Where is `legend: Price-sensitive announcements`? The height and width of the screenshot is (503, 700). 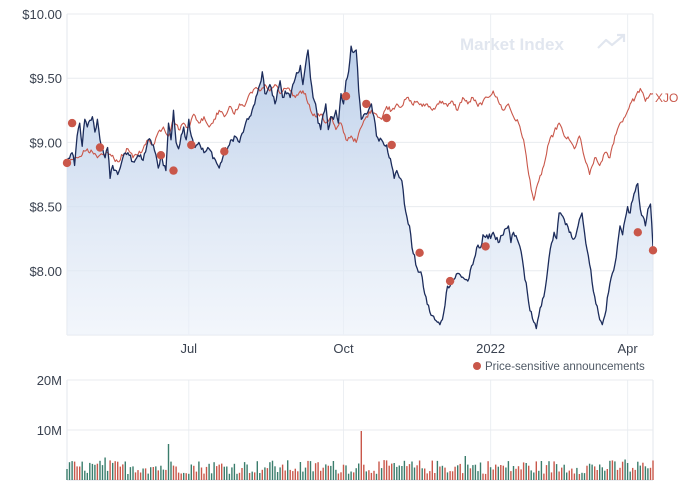
legend: Price-sensitive announcements is located at coordinates (559, 367).